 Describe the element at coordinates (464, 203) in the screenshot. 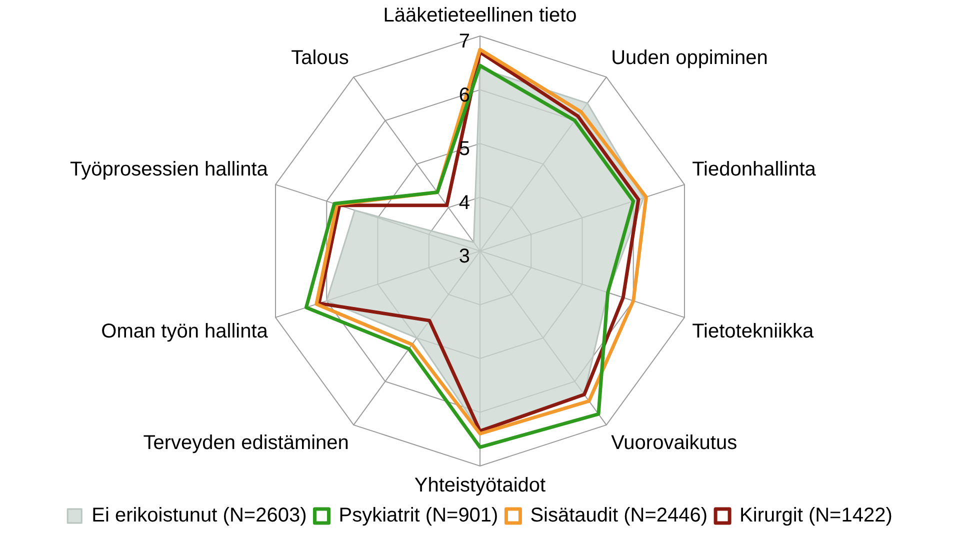

I see `y-tick-label: 4` at that location.